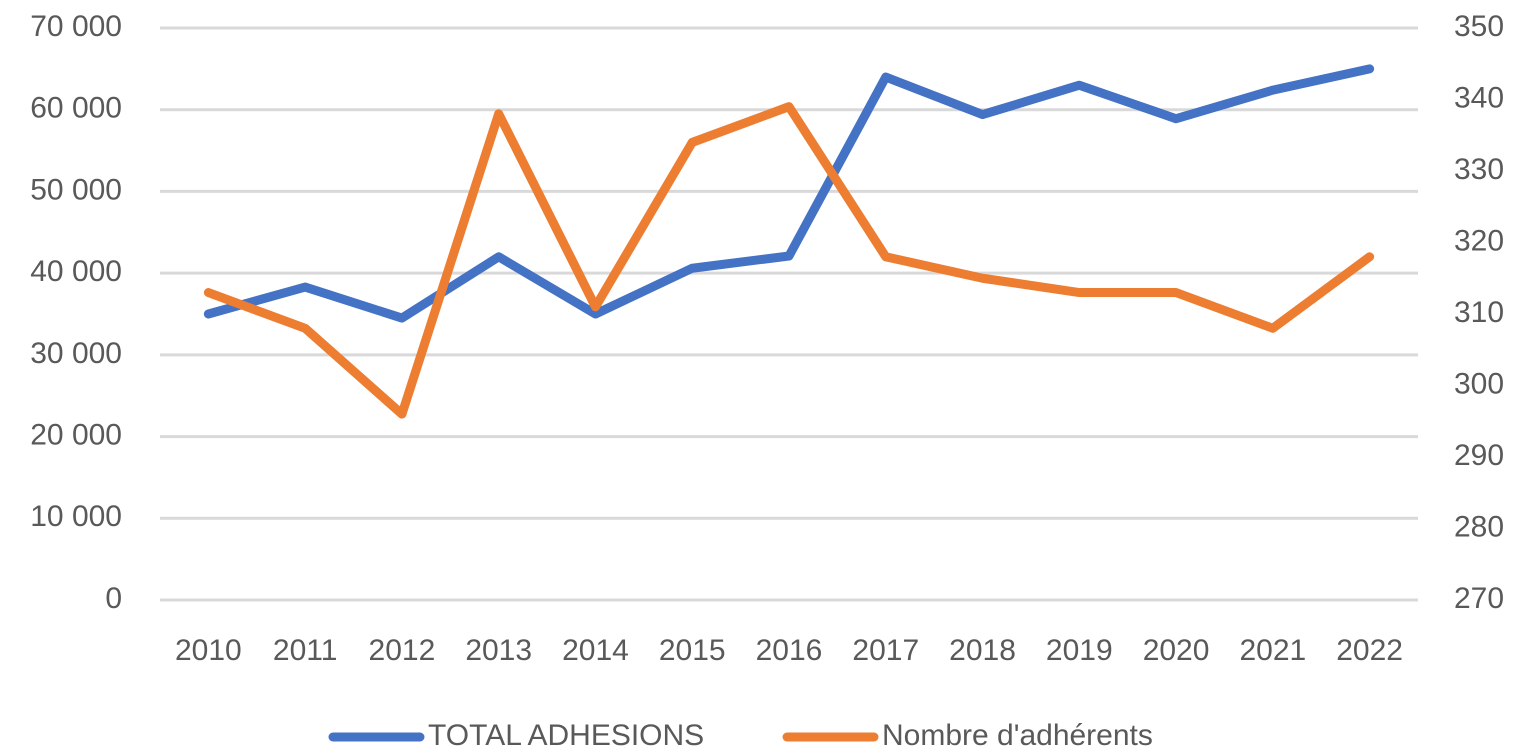 The image size is (1519, 751). I want to click on x-tick-label: 2015, so click(692, 650).